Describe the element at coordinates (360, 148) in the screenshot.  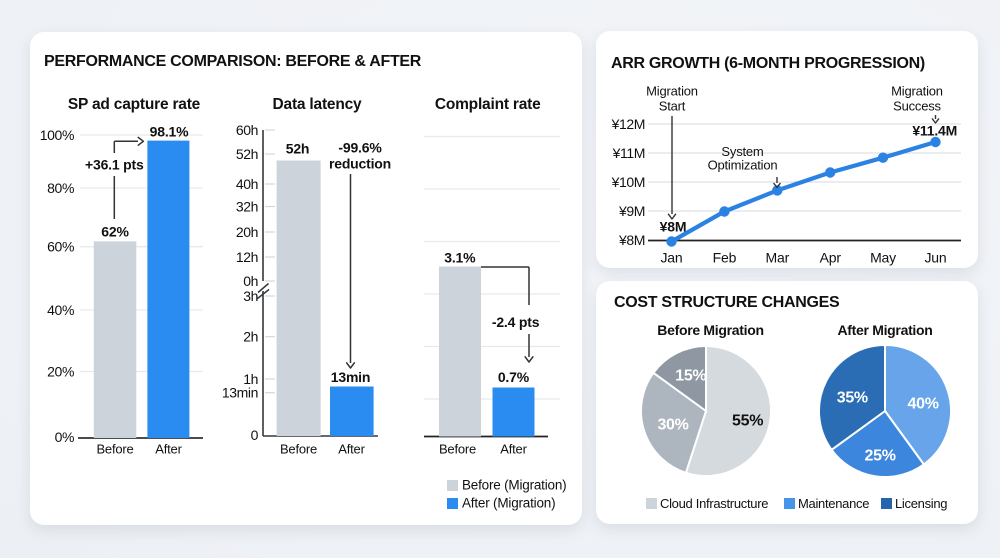
I see `svg-text: -99.6%` at that location.